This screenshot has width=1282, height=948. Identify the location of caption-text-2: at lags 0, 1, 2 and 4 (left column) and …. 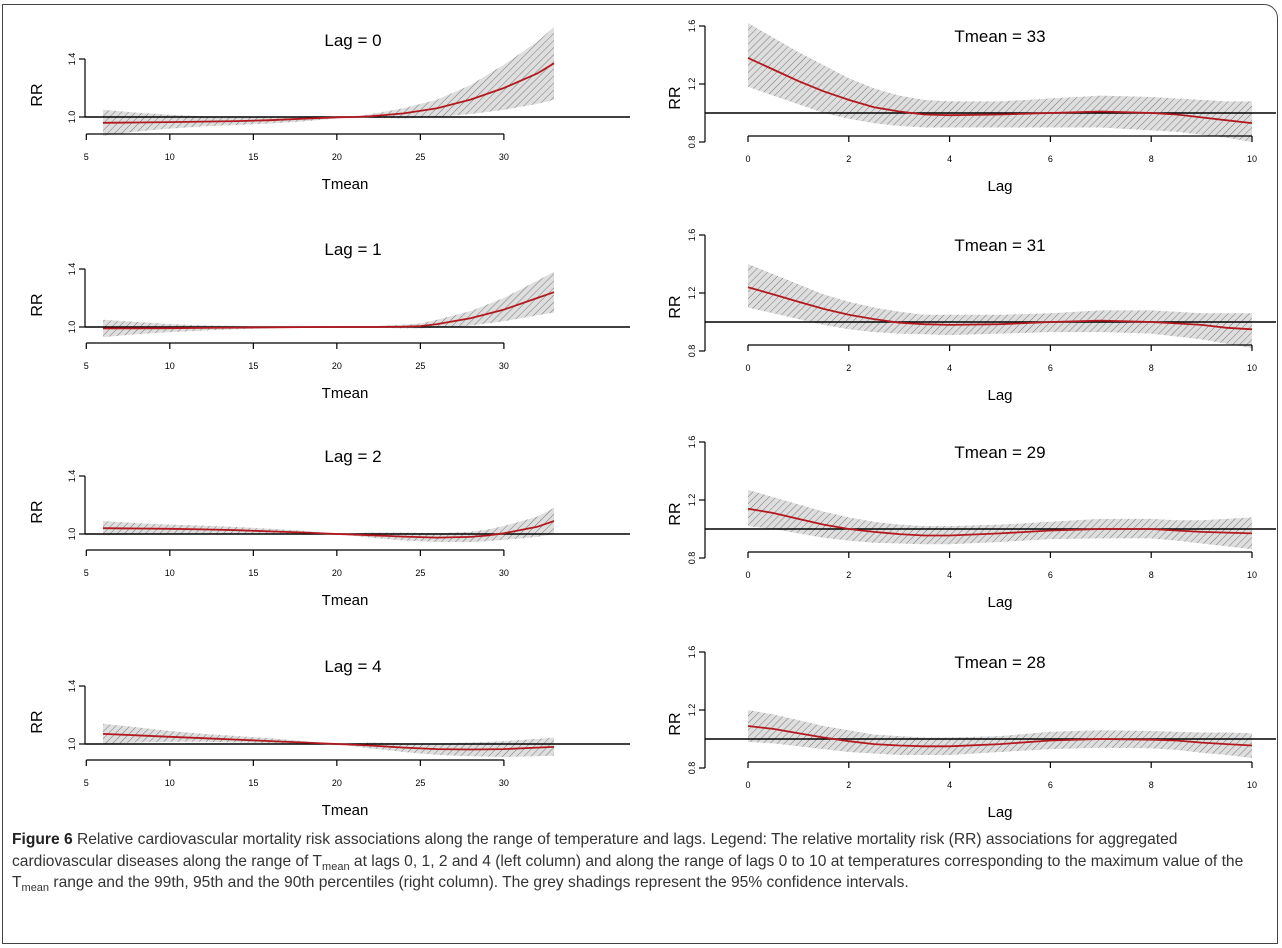
(628, 872).